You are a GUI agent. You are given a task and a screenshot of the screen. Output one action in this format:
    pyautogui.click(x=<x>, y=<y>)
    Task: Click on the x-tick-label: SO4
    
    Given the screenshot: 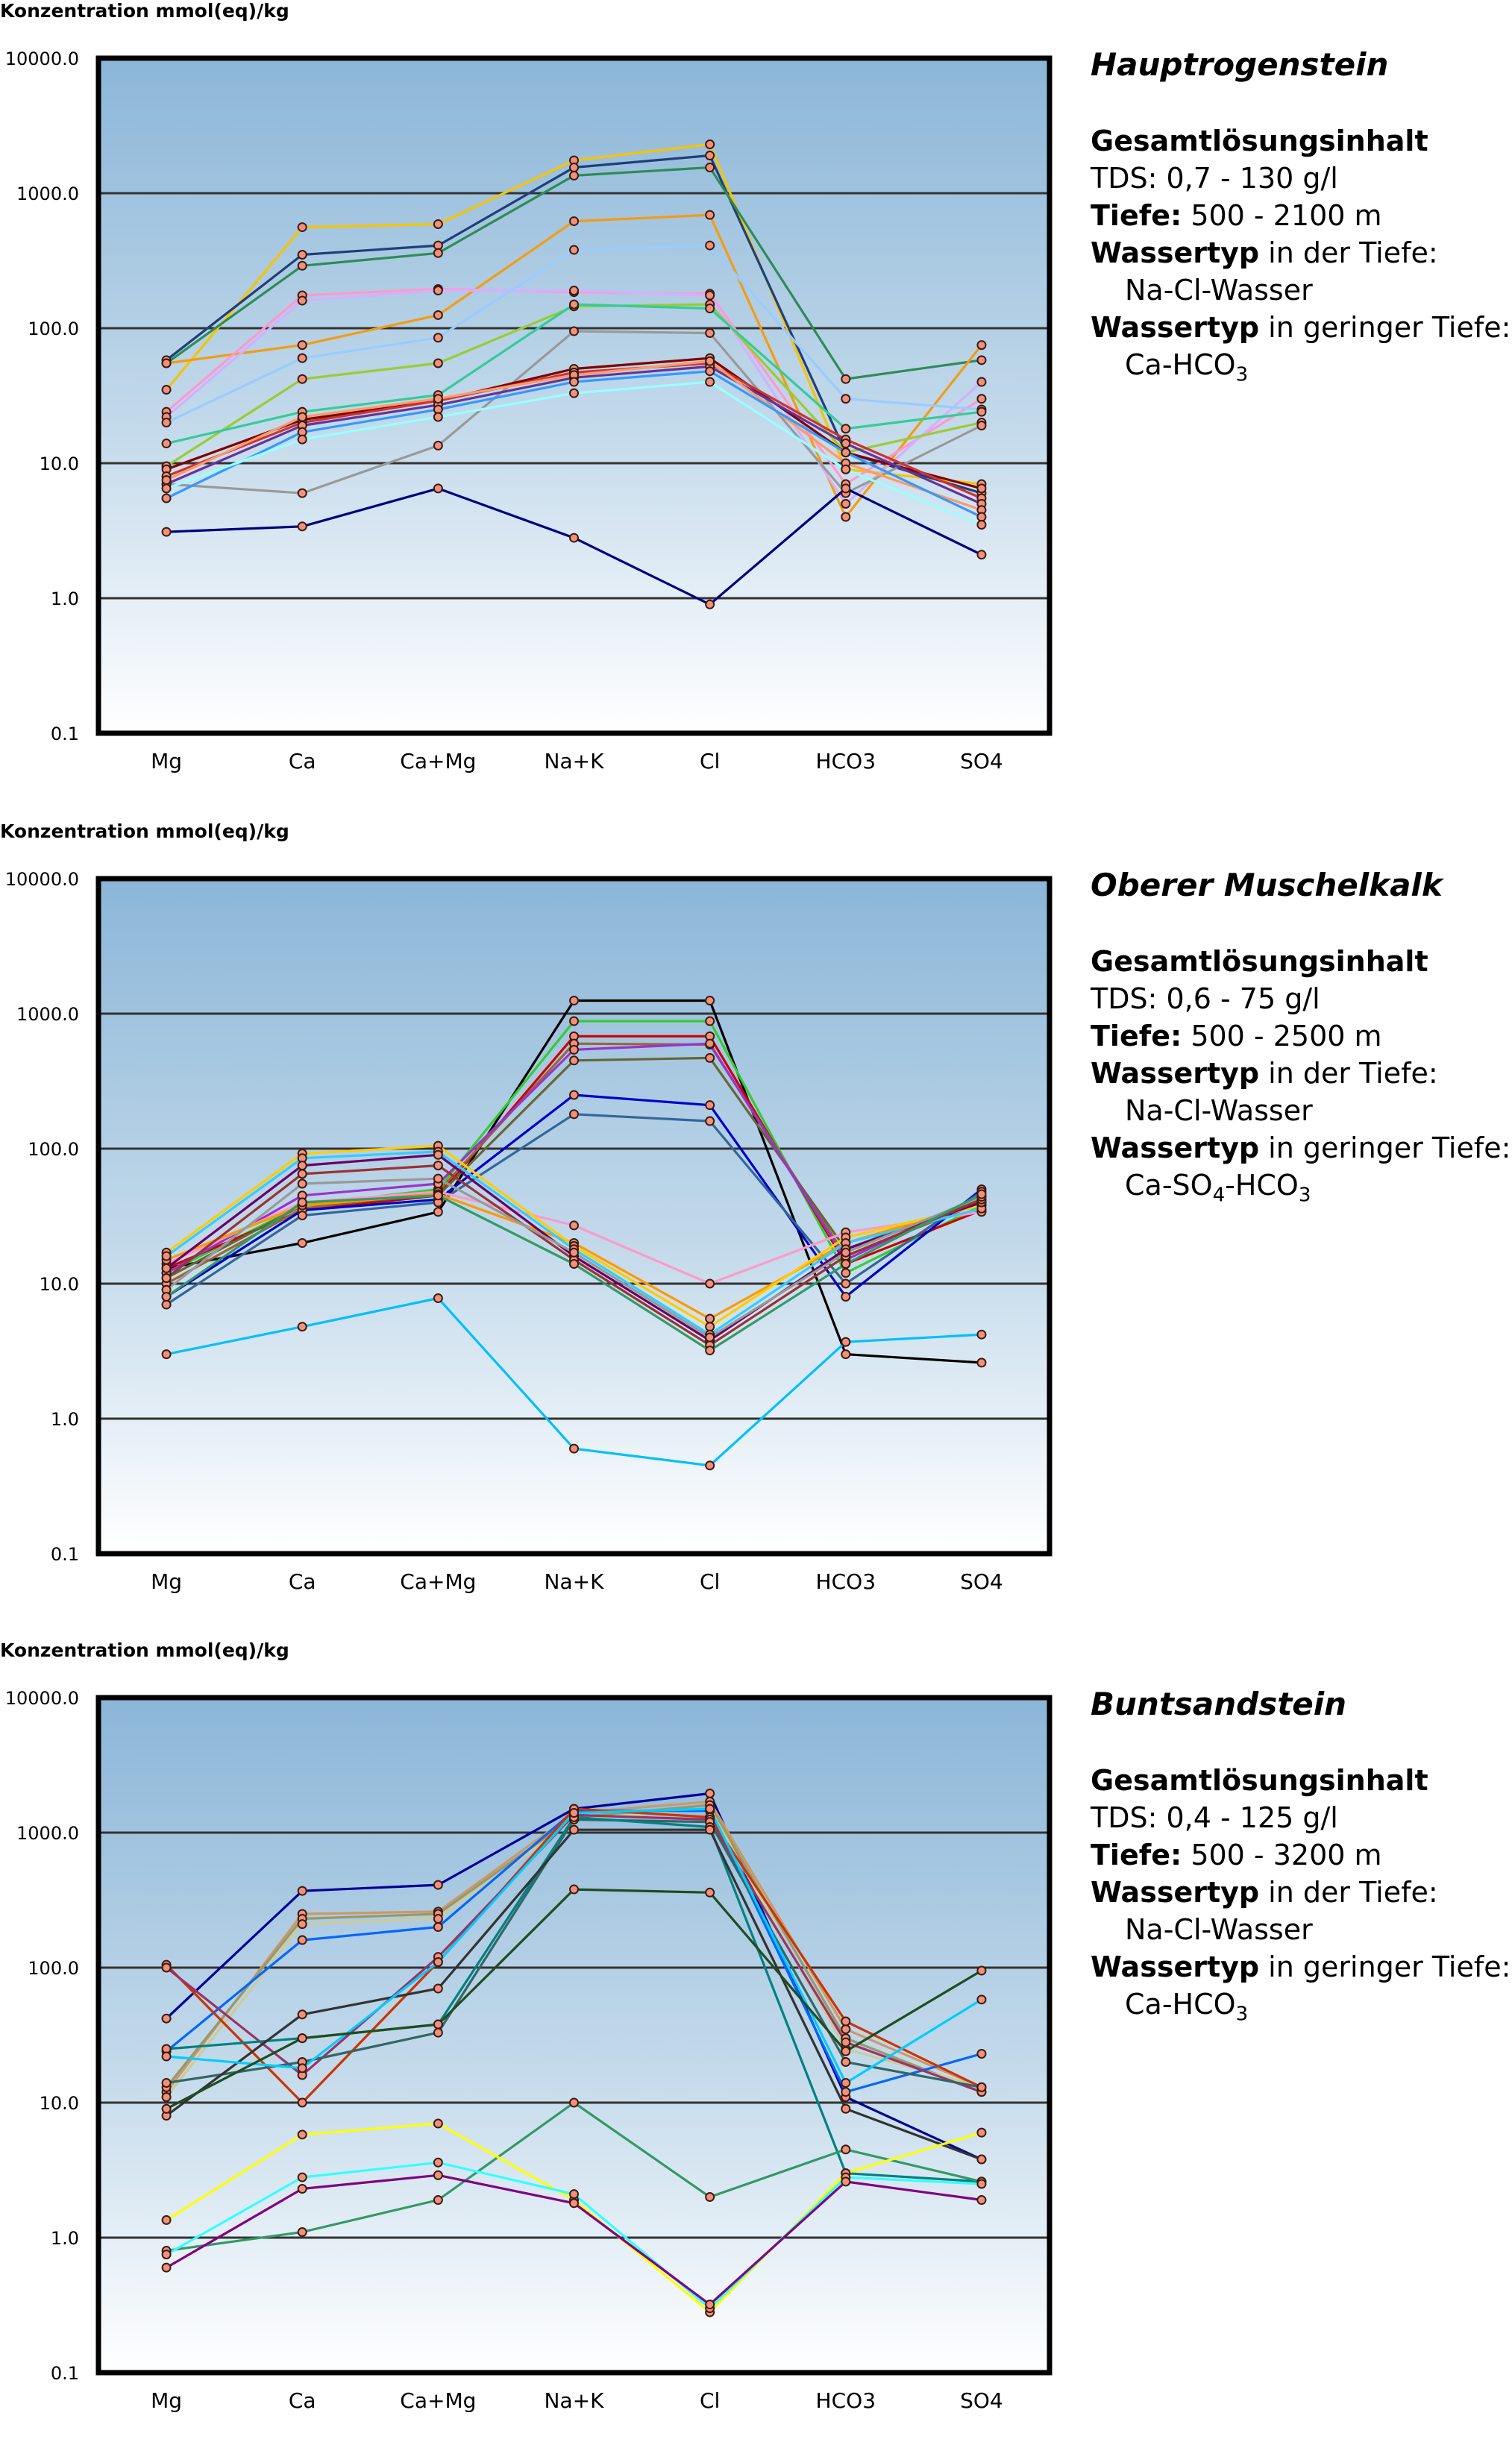 What is the action you would take?
    pyautogui.click(x=981, y=1582)
    